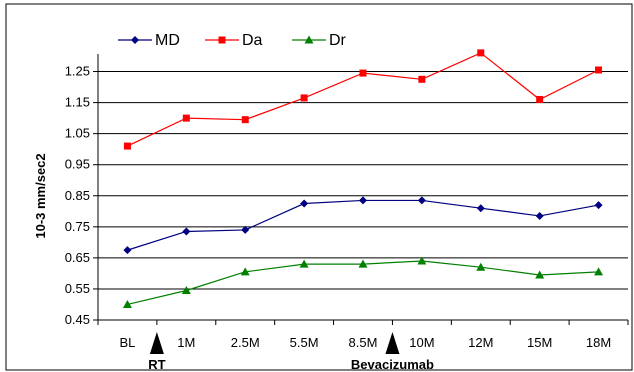  What do you see at coordinates (291, 352) in the screenshot?
I see `annotations: RT Bevacizumab` at bounding box center [291, 352].